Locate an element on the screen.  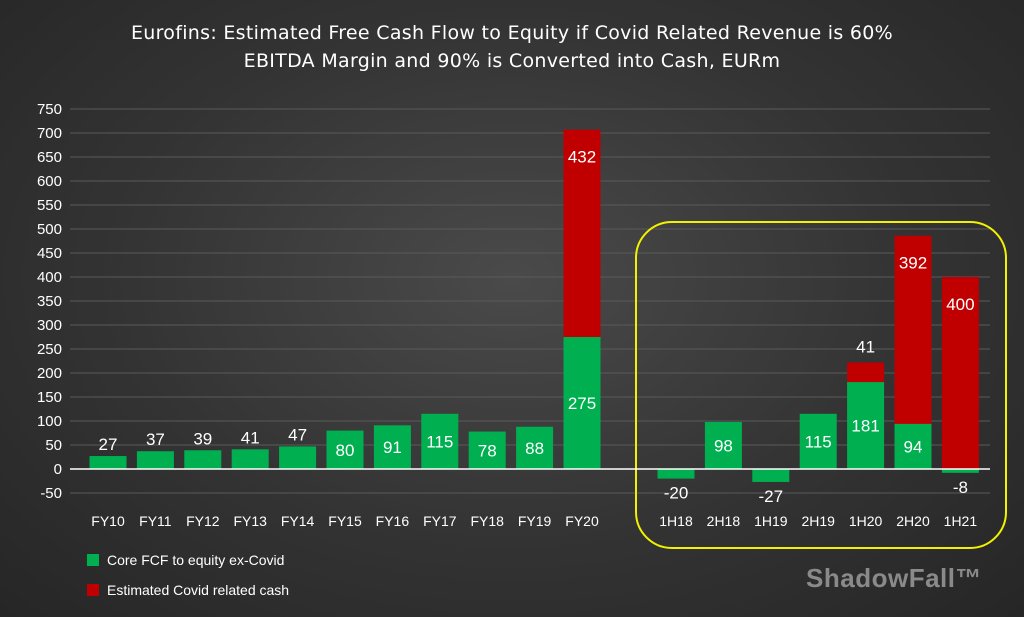
x-tick-label: 2H20 is located at coordinates (913, 521).